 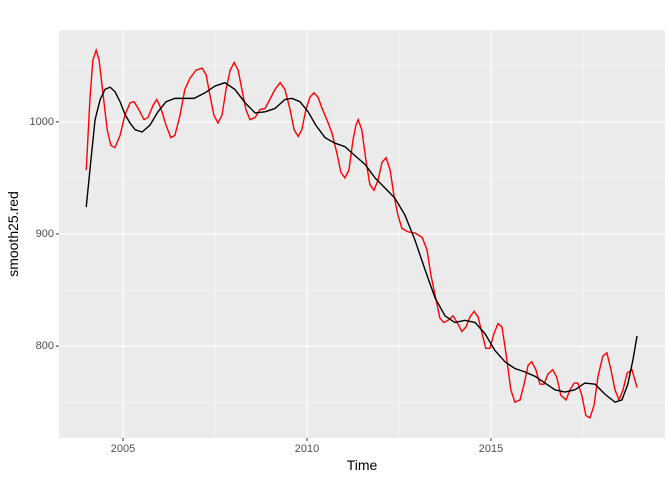 I want to click on x-axis-title: Time, so click(x=362, y=465).